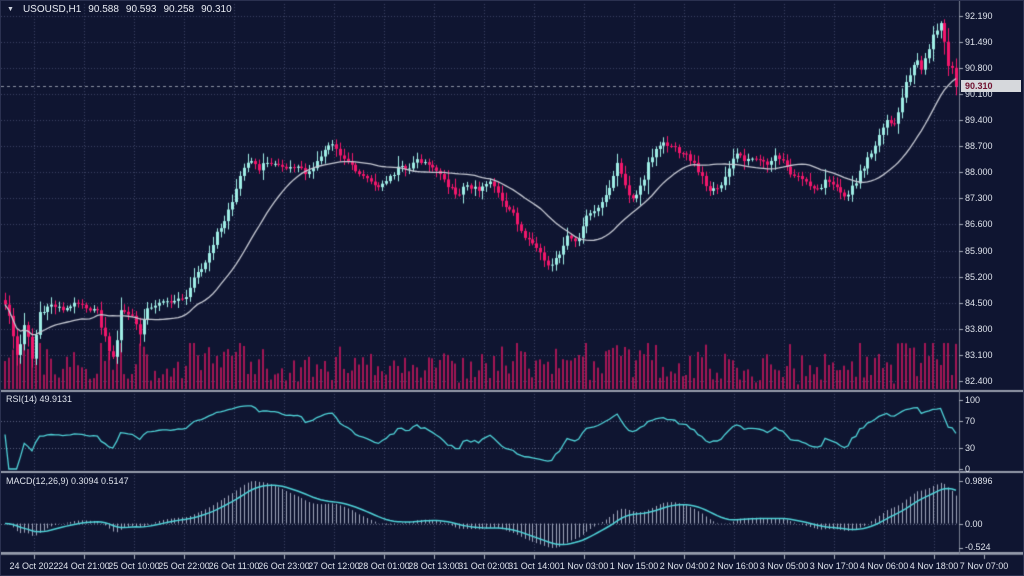 The height and width of the screenshot is (576, 1024). What do you see at coordinates (978, 547) in the screenshot?
I see `macd-scale-min: -0.524` at bounding box center [978, 547].